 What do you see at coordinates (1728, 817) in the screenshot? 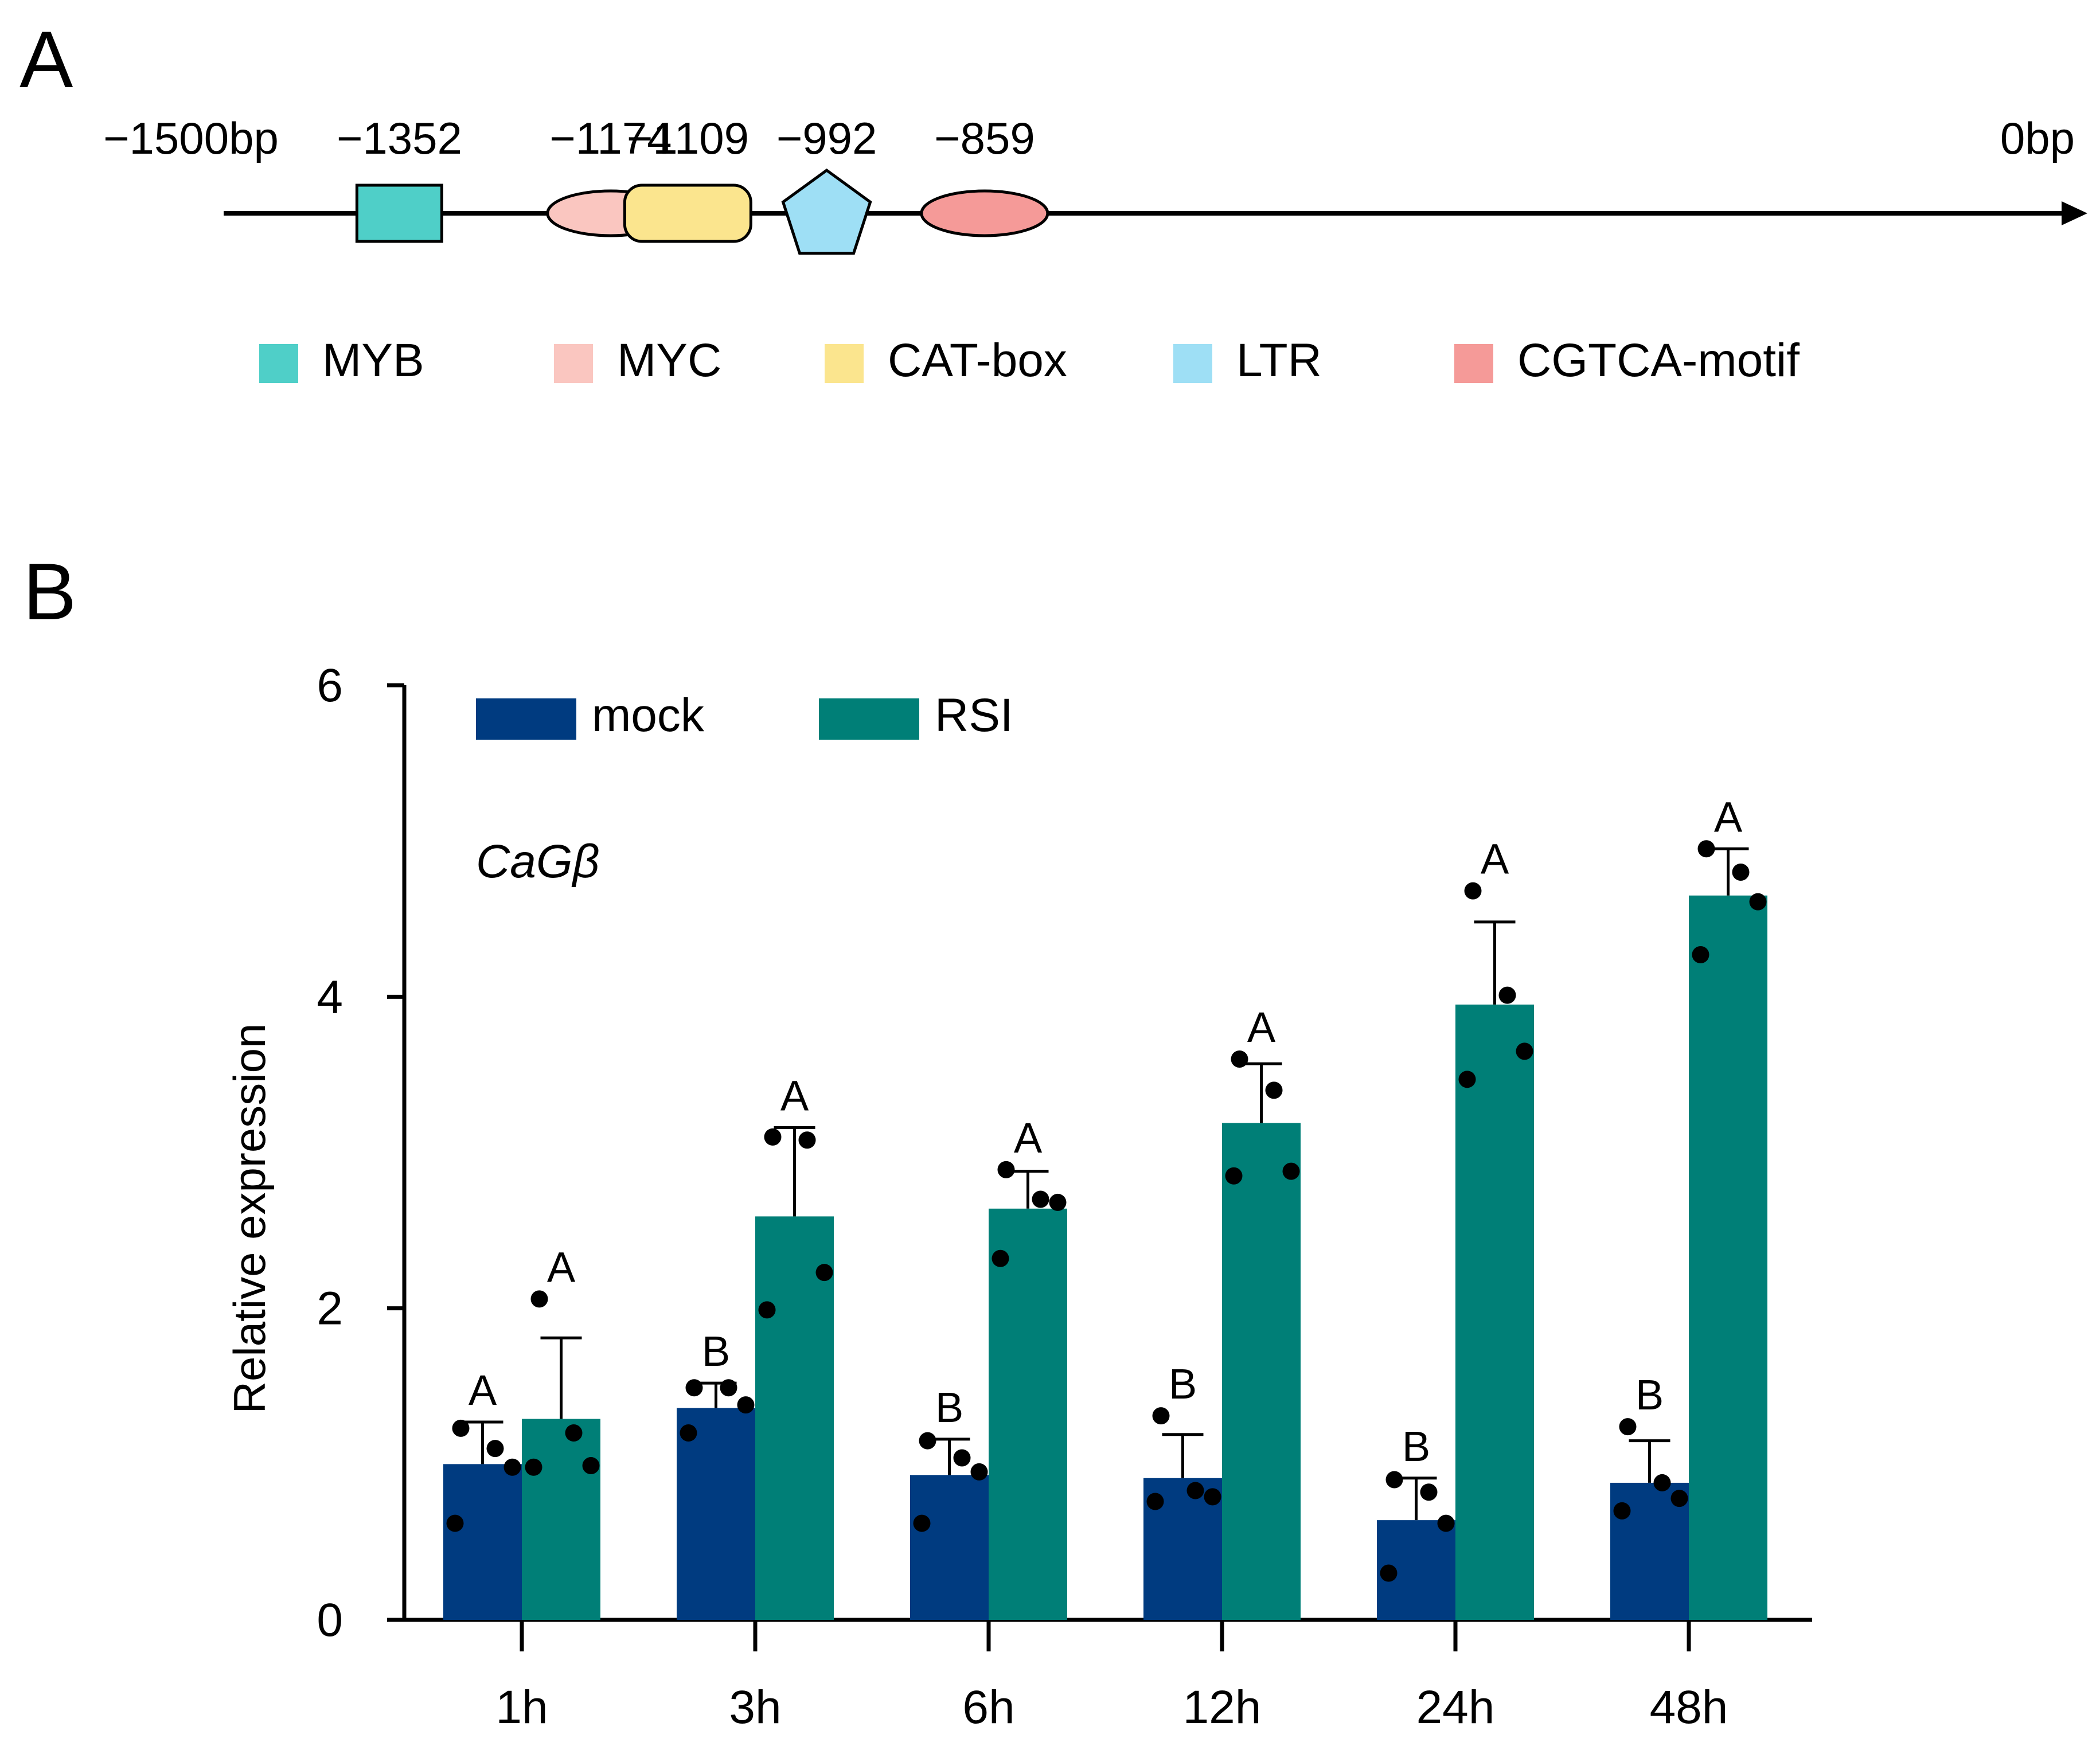
I see `rsi-significance-48h: A` at bounding box center [1728, 817].